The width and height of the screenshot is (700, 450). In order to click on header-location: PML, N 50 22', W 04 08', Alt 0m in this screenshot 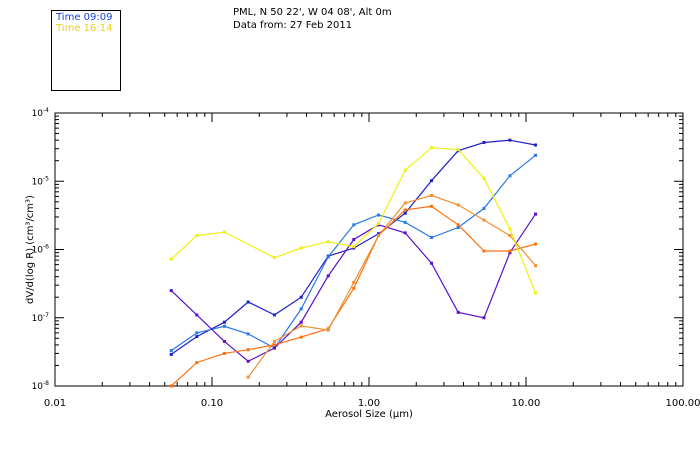, I will do `click(312, 12)`.